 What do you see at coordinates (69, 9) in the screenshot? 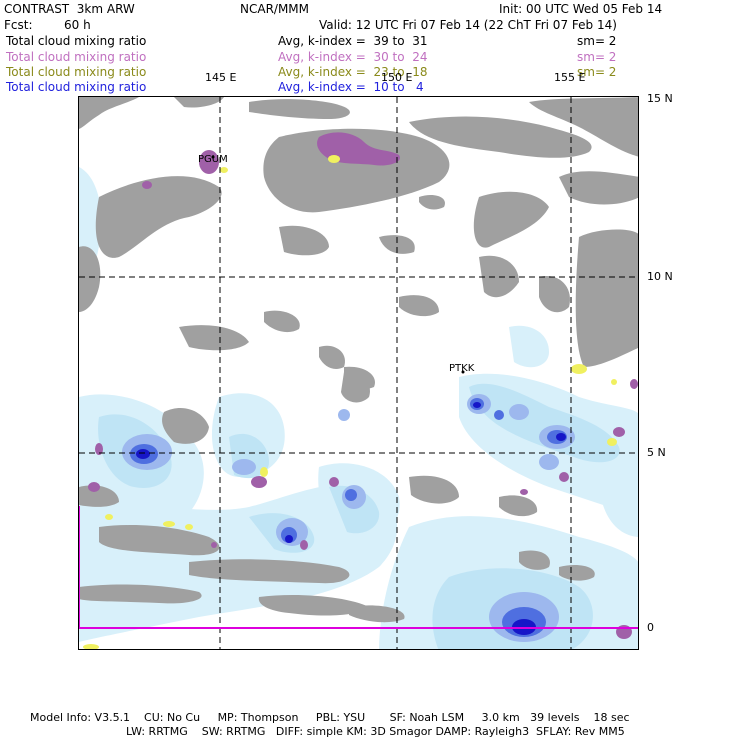
I see `model-title: CONTRAST 3km ARW` at bounding box center [69, 9].